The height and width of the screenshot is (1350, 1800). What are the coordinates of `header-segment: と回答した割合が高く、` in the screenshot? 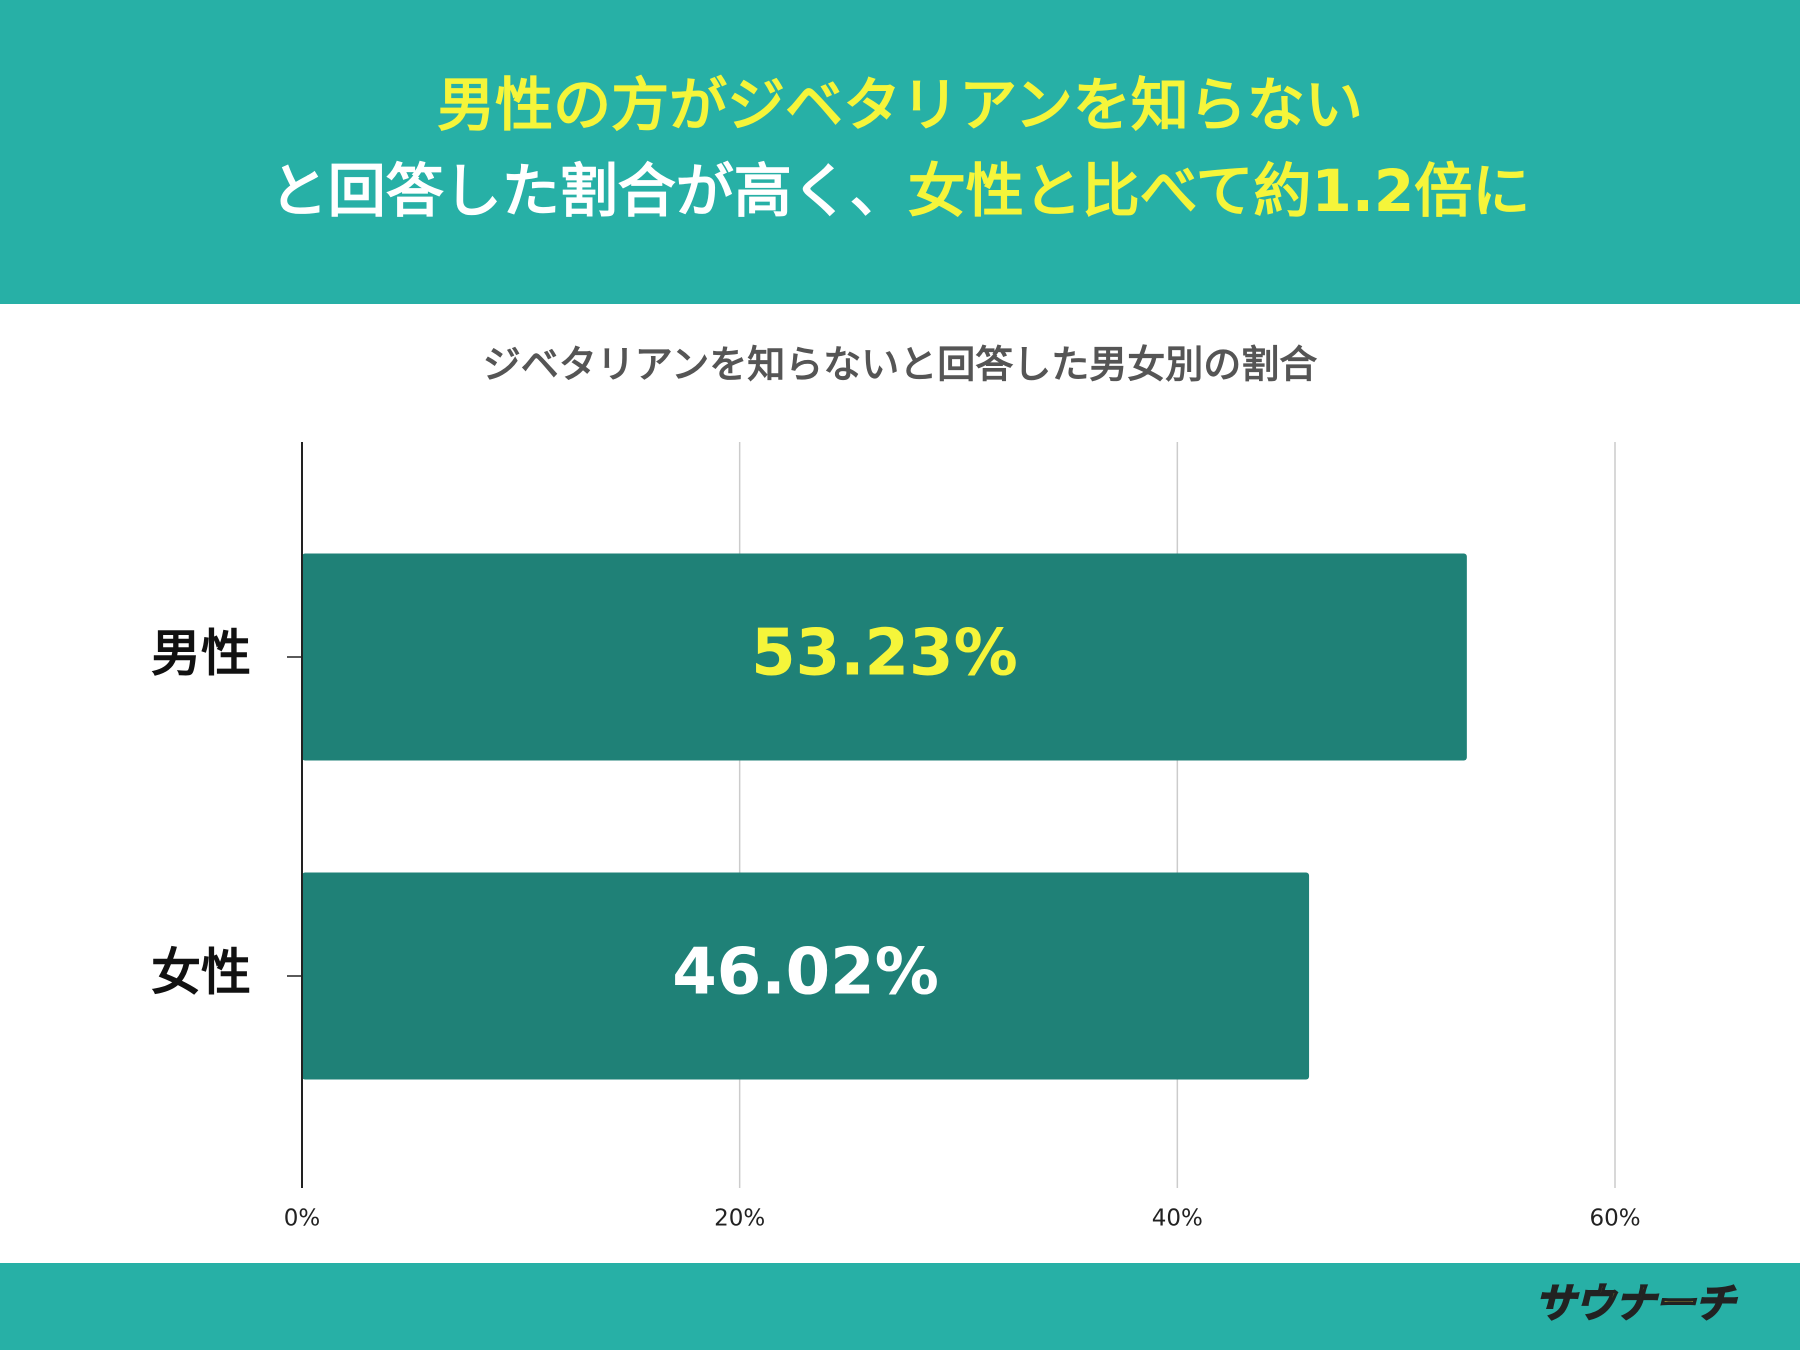 It's located at (589, 191).